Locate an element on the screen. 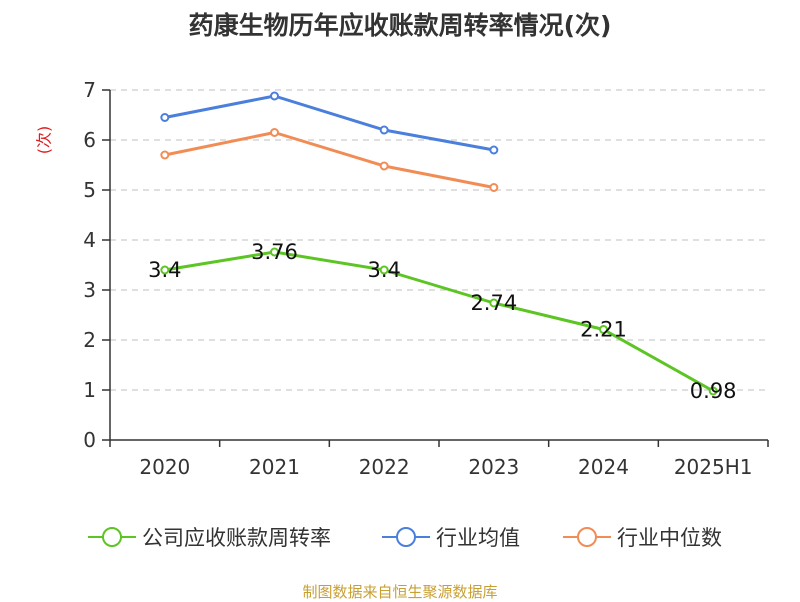  y-tick-label: 7 is located at coordinates (89, 90).